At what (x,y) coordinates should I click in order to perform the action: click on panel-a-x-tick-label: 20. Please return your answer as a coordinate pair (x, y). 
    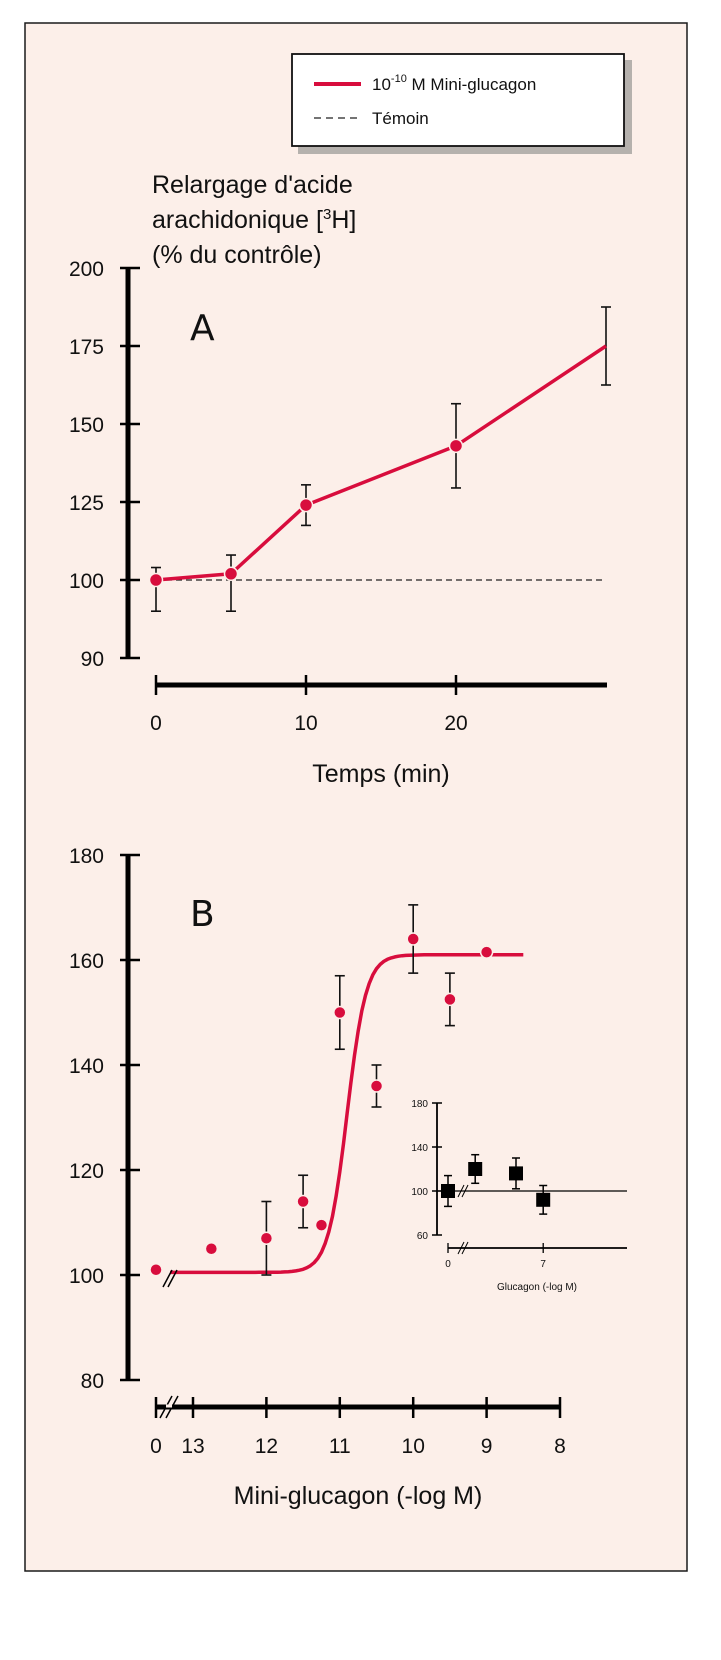
    Looking at the image, I should click on (455, 723).